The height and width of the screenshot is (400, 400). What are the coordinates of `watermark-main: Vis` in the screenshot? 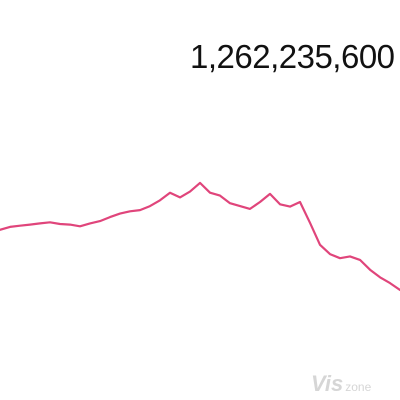 It's located at (327, 383).